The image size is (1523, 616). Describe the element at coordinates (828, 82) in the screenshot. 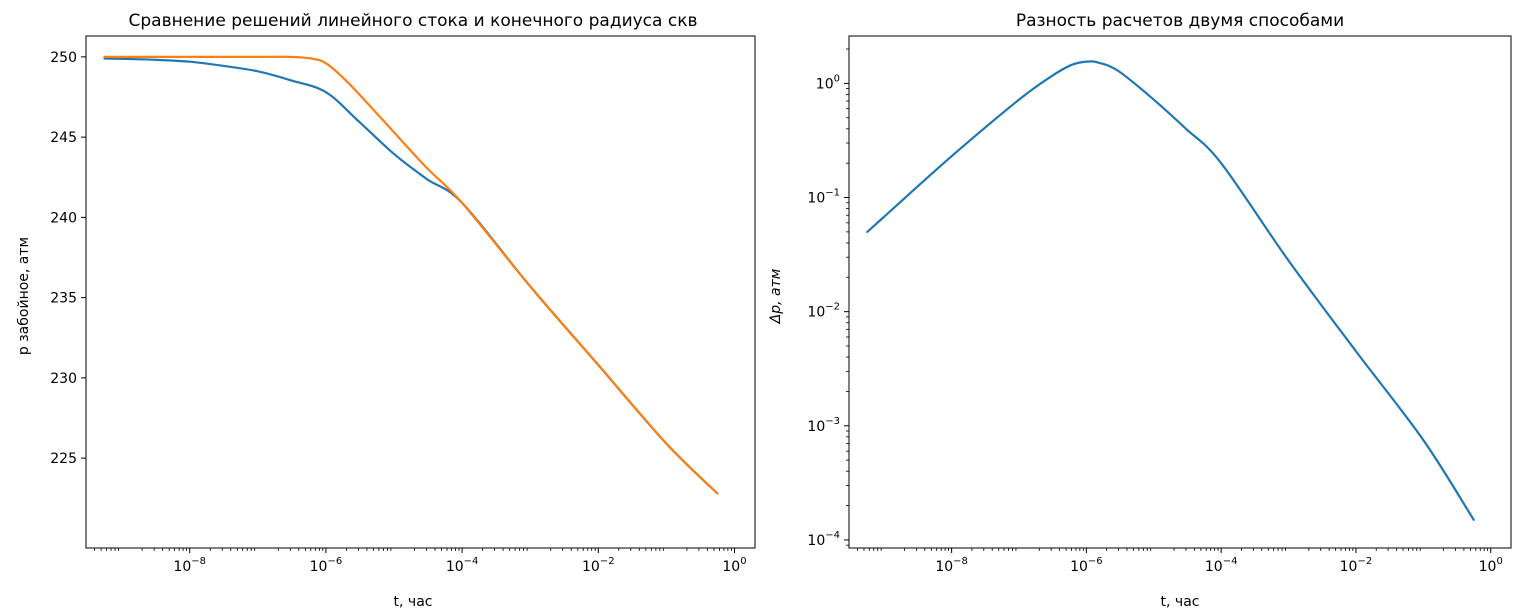

I see `y-tick-label: 10⁰` at that location.